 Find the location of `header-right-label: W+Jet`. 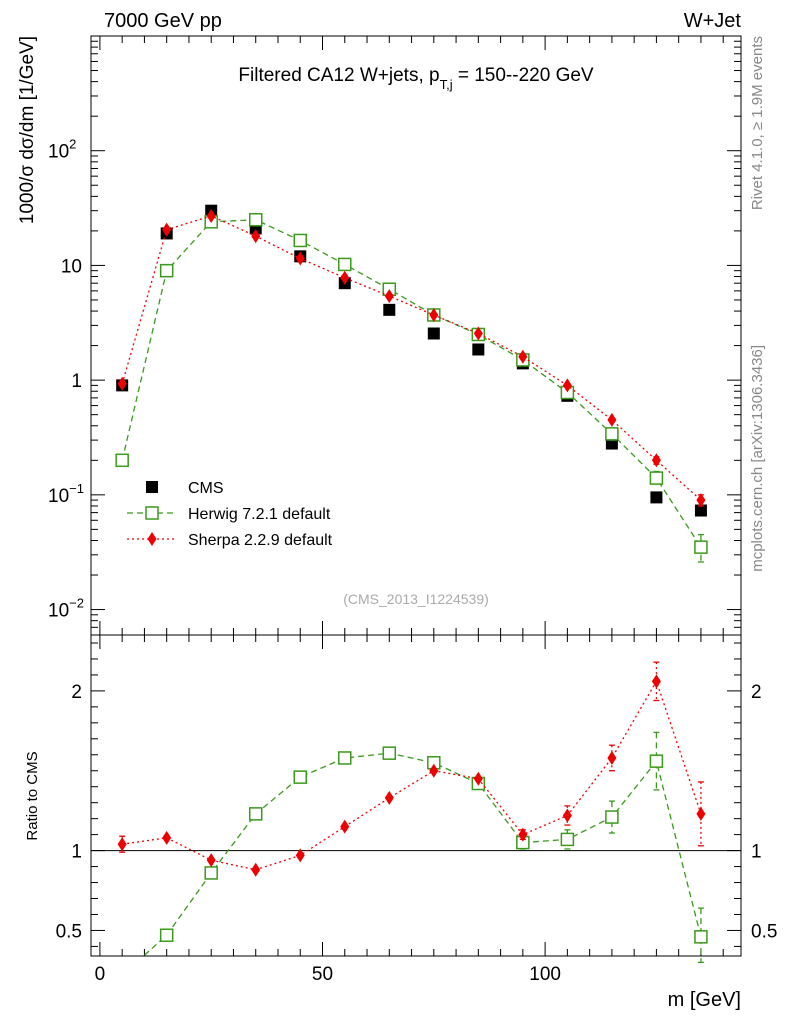

header-right-label: W+Jet is located at coordinates (713, 21).